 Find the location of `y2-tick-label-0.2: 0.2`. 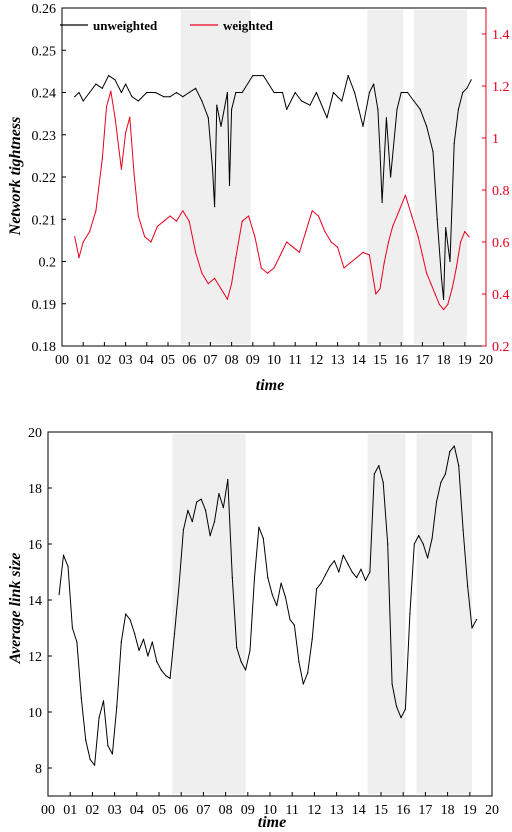

y2-tick-label-0.2: 0.2 is located at coordinates (501, 347).